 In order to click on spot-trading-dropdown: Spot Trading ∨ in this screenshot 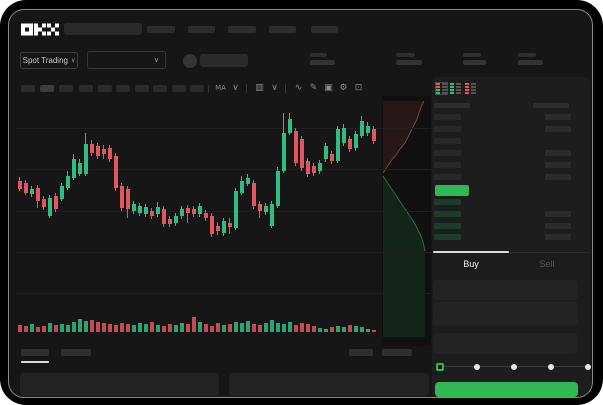, I will do `click(49, 60)`.